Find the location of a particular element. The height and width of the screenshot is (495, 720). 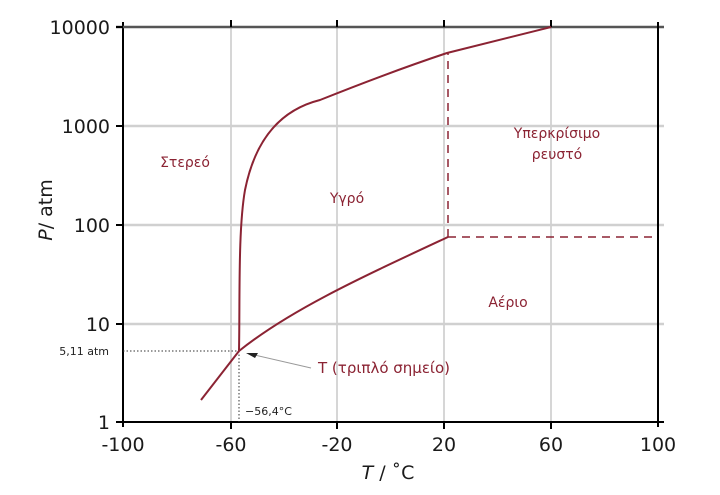

region-solid-label: Στερεό is located at coordinates (185, 163).